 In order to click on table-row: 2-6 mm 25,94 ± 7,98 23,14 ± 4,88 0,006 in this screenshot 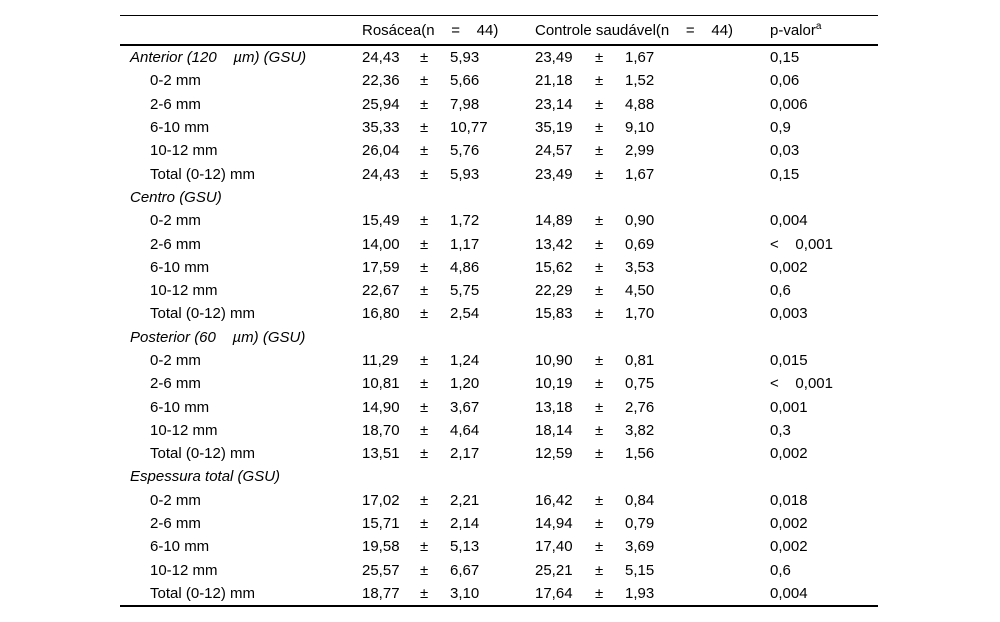, I will do `click(499, 104)`.